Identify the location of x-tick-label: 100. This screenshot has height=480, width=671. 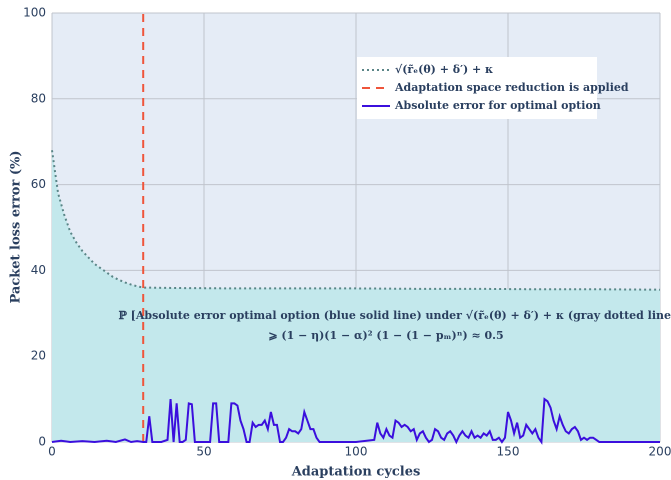
(356, 452).